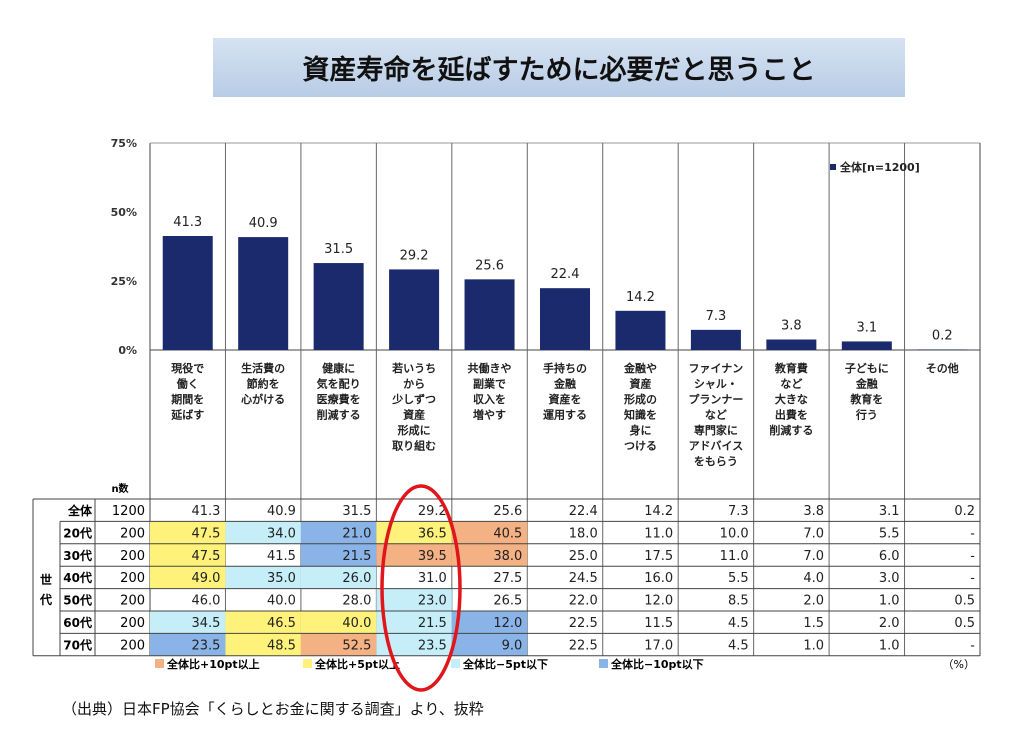 This screenshot has height=746, width=1024. I want to click on bar-value-label: 31.5, so click(338, 249).